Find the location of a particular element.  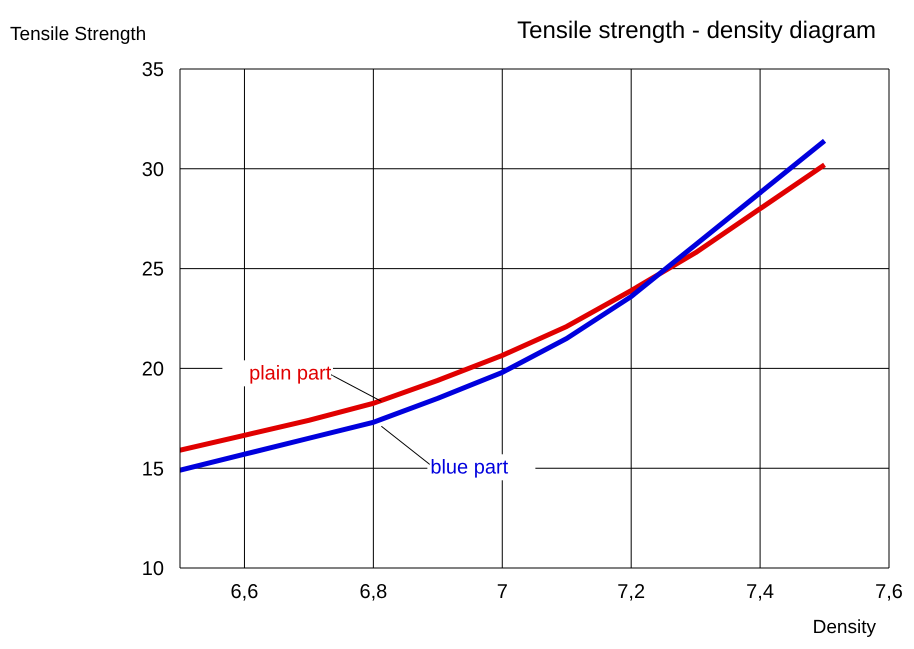

y-tick-label: 25 is located at coordinates (153, 269).